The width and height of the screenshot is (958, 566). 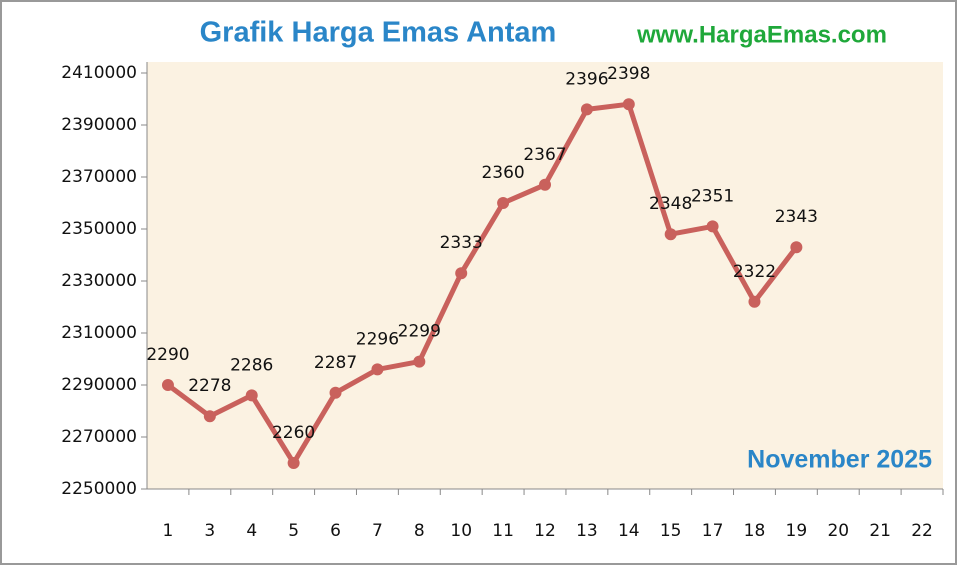 What do you see at coordinates (797, 531) in the screenshot?
I see `x-tick-label: 19` at bounding box center [797, 531].